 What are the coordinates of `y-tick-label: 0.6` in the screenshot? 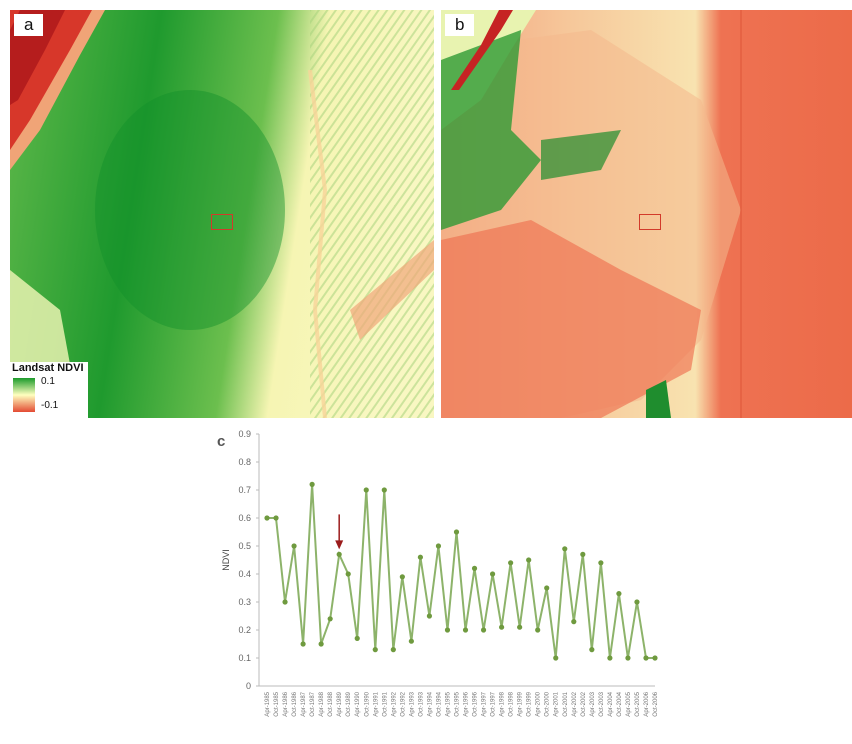 It's located at (244, 518).